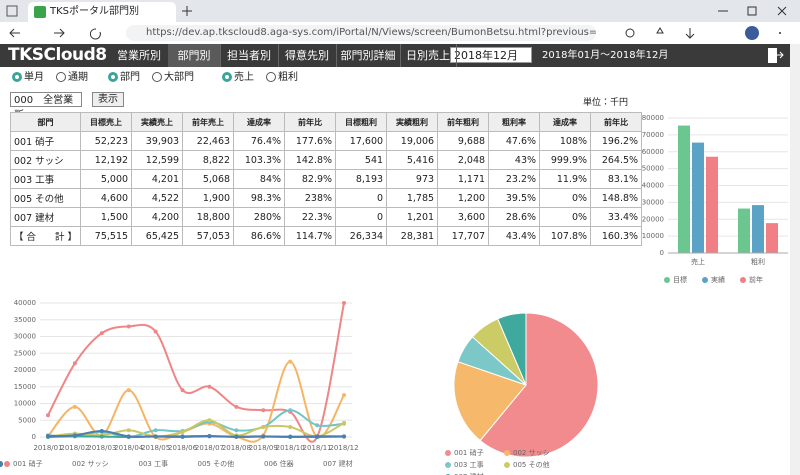  Describe the element at coordinates (288, 77) in the screenshot. I see `radio-label: 粗利` at that location.